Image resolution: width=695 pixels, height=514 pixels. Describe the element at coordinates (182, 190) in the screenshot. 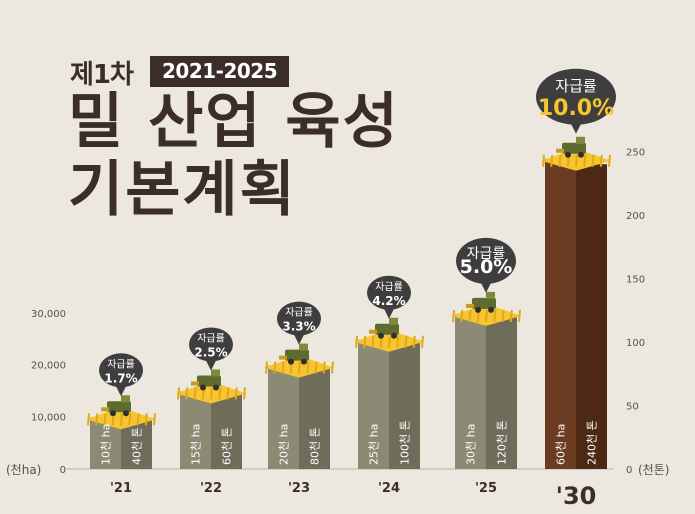

I see `chart-title-line2: 기본계획` at that location.